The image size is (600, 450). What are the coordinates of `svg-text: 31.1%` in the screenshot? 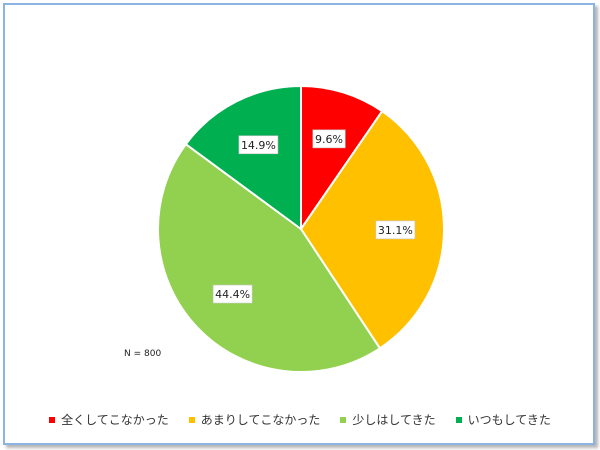 It's located at (395, 230).